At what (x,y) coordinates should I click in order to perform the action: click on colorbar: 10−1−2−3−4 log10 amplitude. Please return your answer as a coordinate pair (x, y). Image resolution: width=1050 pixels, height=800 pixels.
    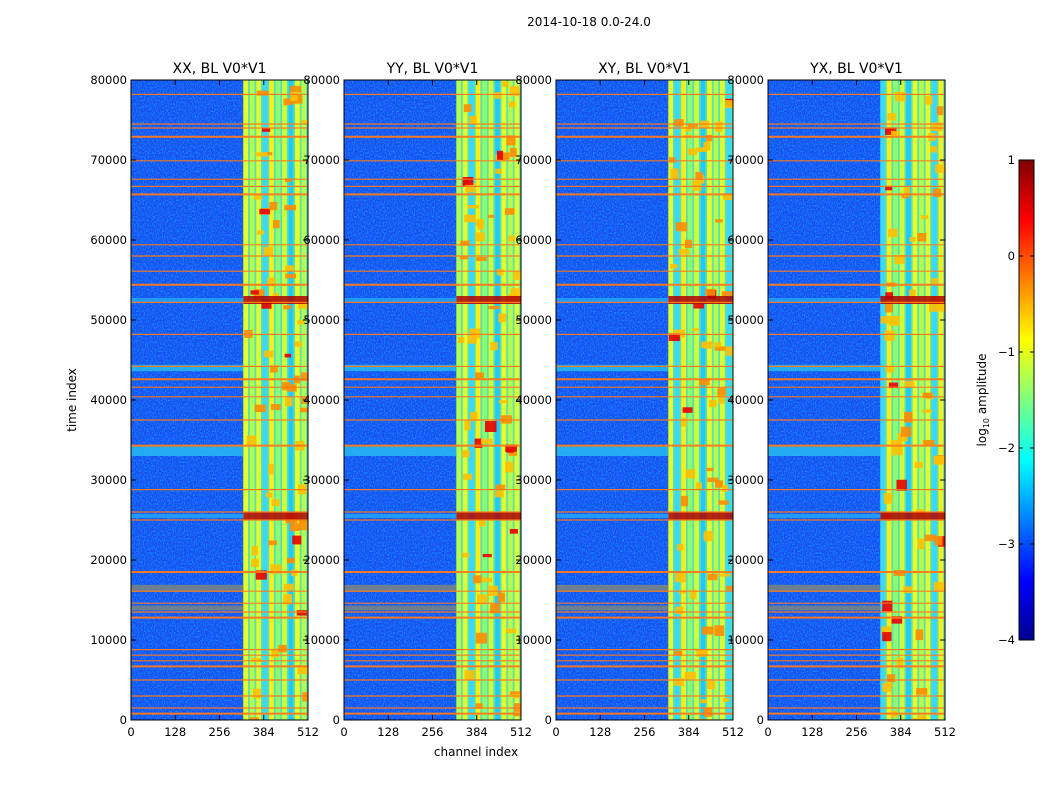
    Looking at the image, I should click on (1005, 400).